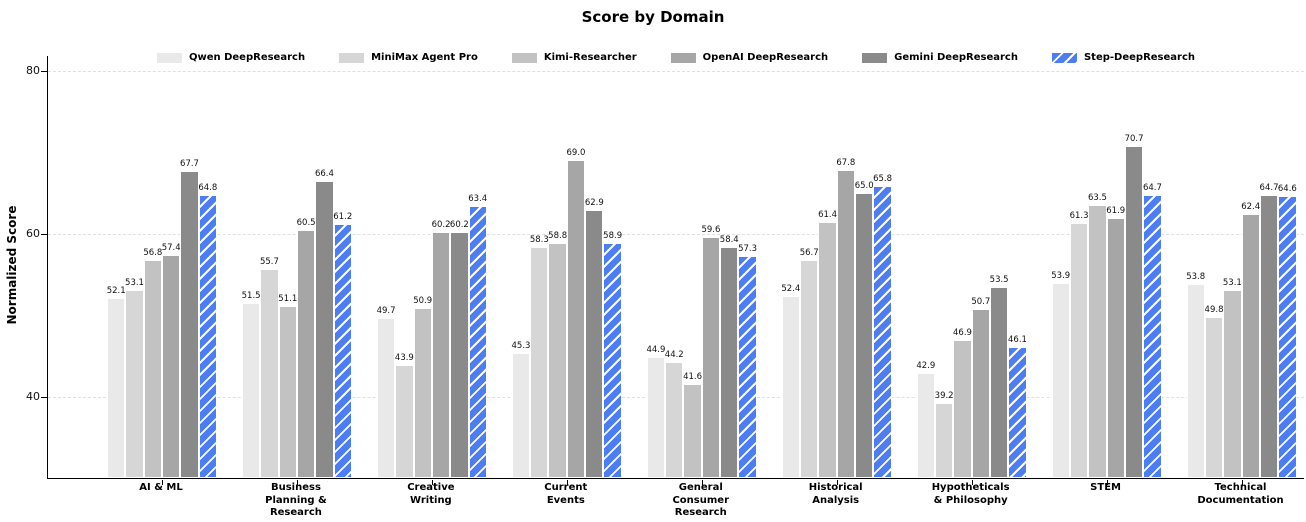 Image resolution: width=1306 pixels, height=522 pixels. Describe the element at coordinates (12, 265) in the screenshot. I see `y-axis-label: Normalized Score` at that location.